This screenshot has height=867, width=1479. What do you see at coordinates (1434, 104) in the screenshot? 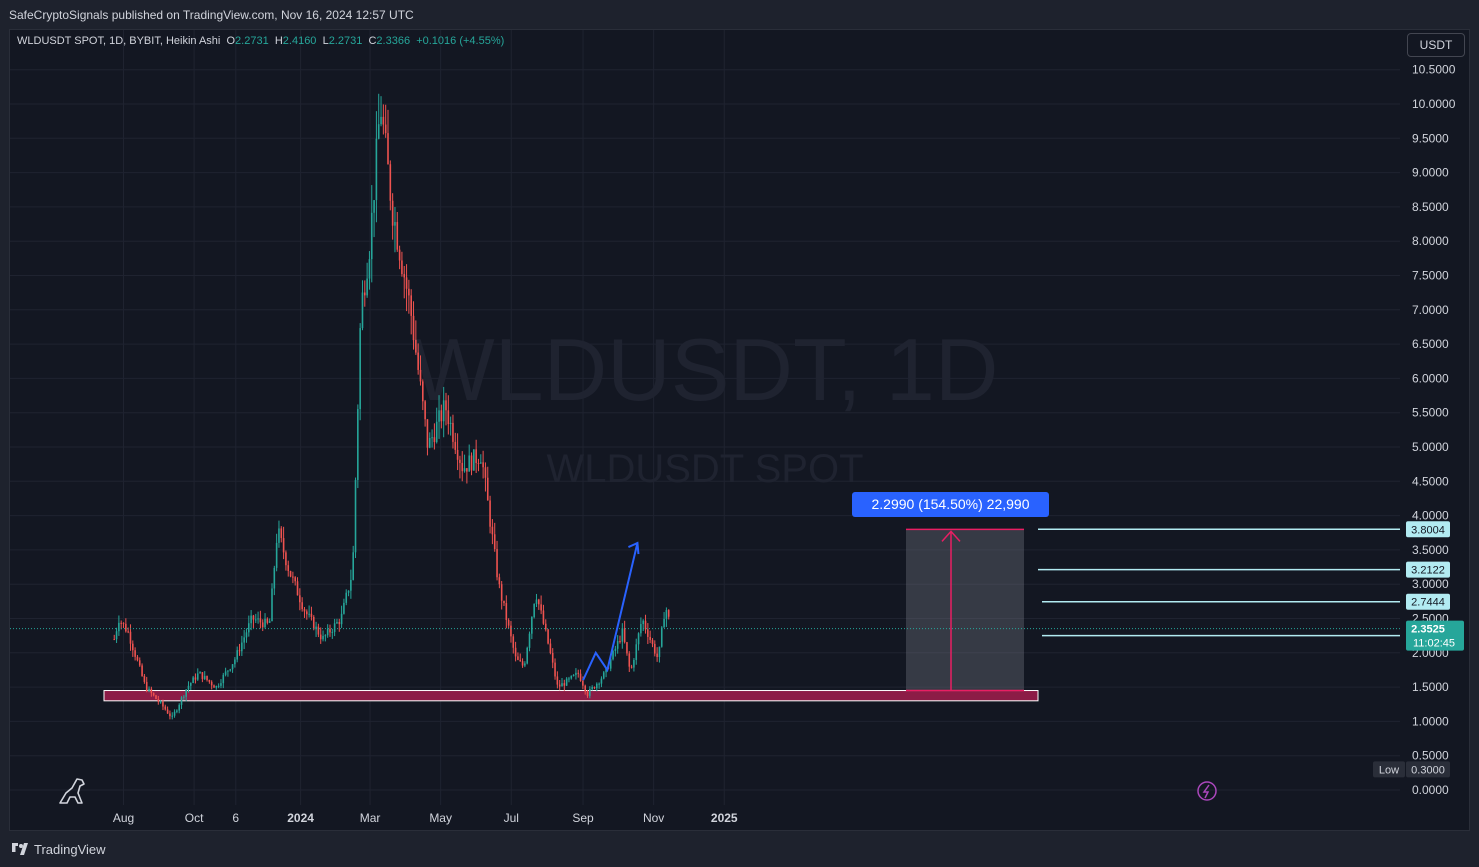
I see `y-axis-tick-label: 10.0000` at bounding box center [1434, 104].